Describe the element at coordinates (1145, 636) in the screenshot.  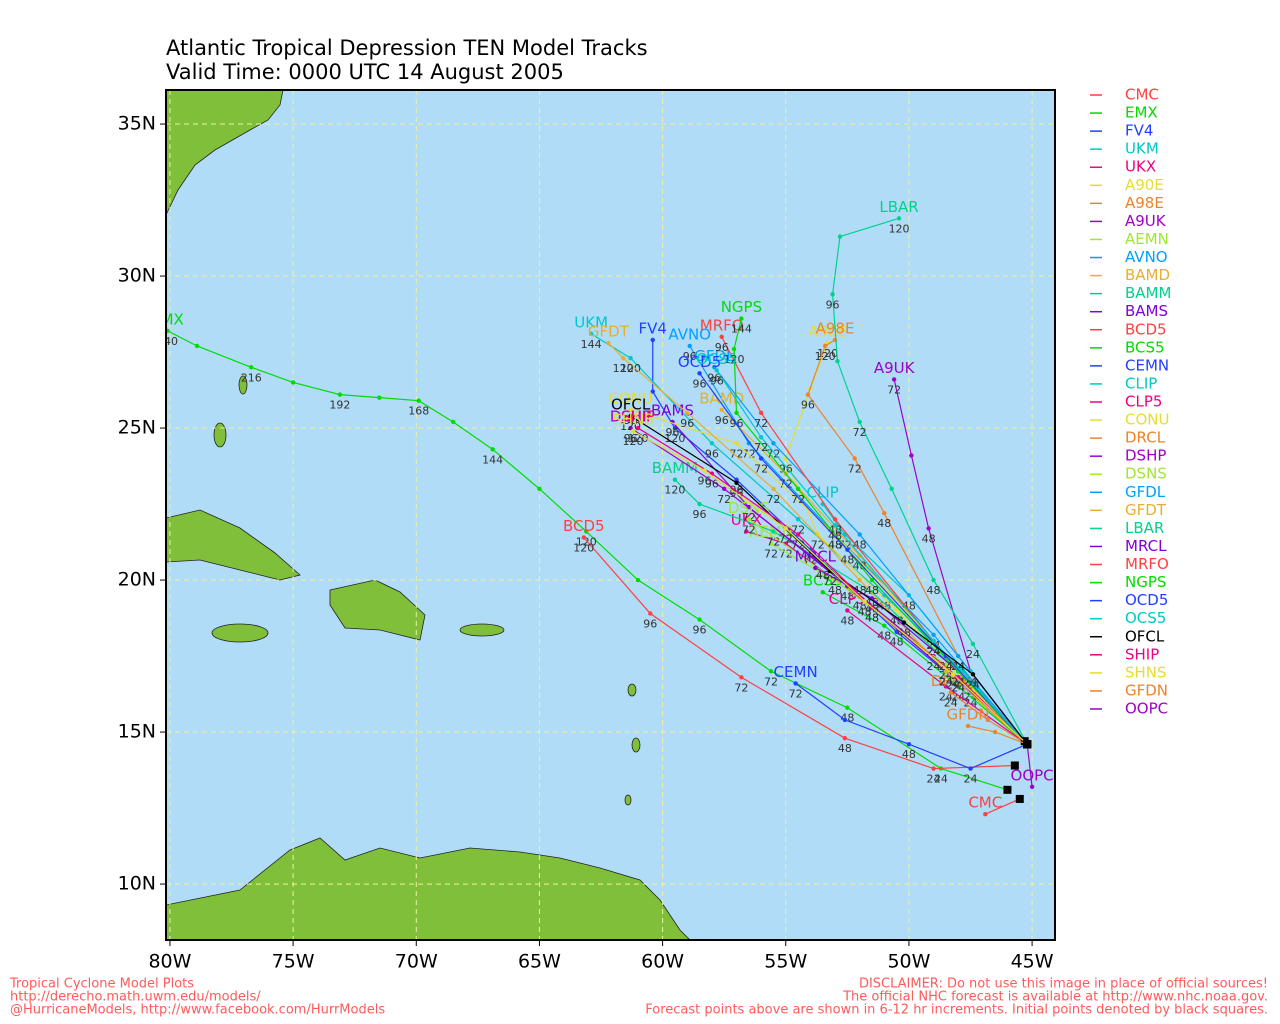
I see `legend-label: OFCL` at that location.